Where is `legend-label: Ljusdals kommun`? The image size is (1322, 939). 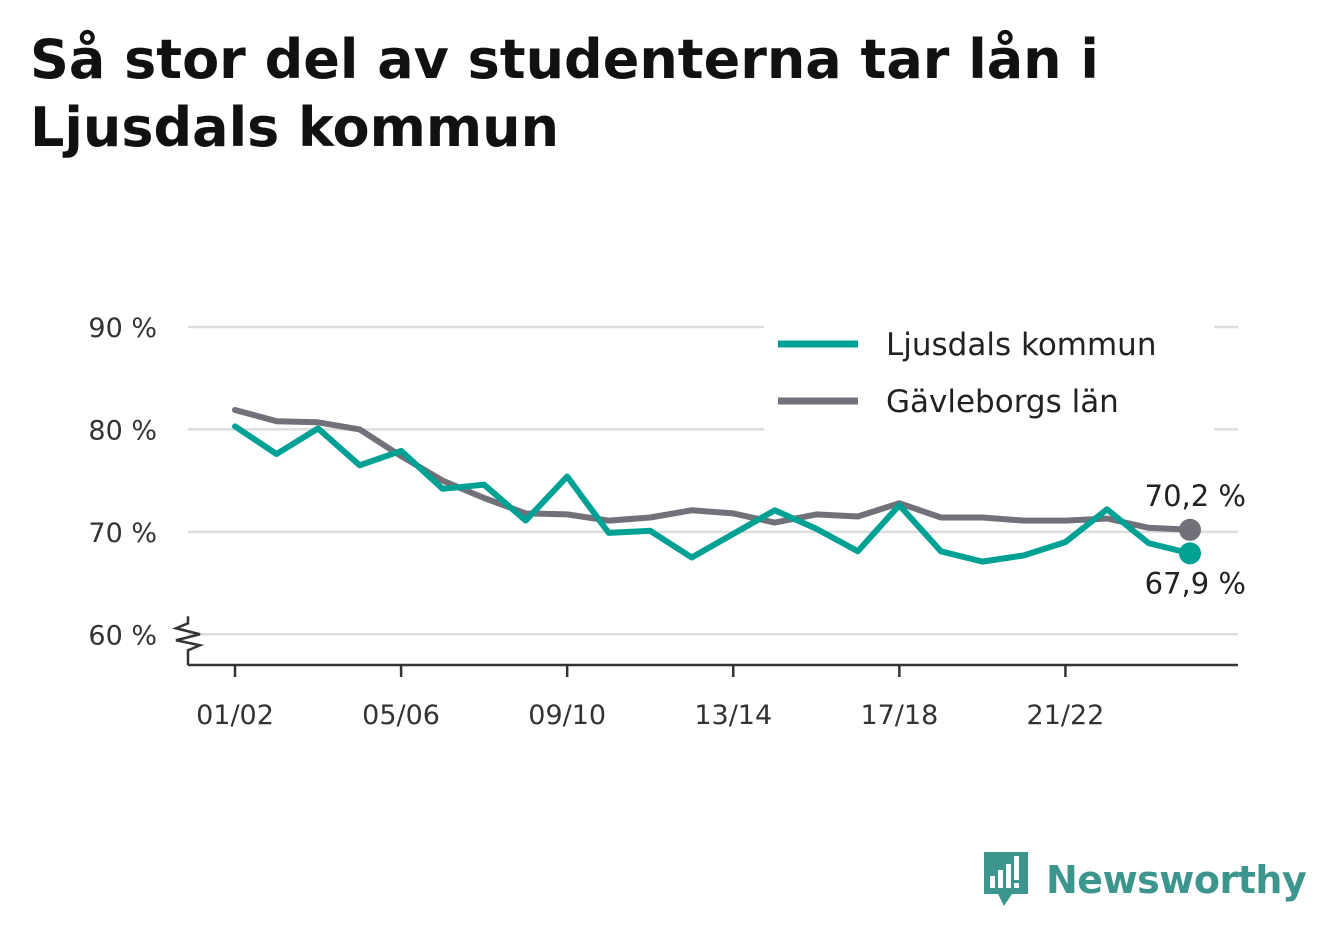
legend-label: Ljusdals kommun is located at coordinates (1021, 345).